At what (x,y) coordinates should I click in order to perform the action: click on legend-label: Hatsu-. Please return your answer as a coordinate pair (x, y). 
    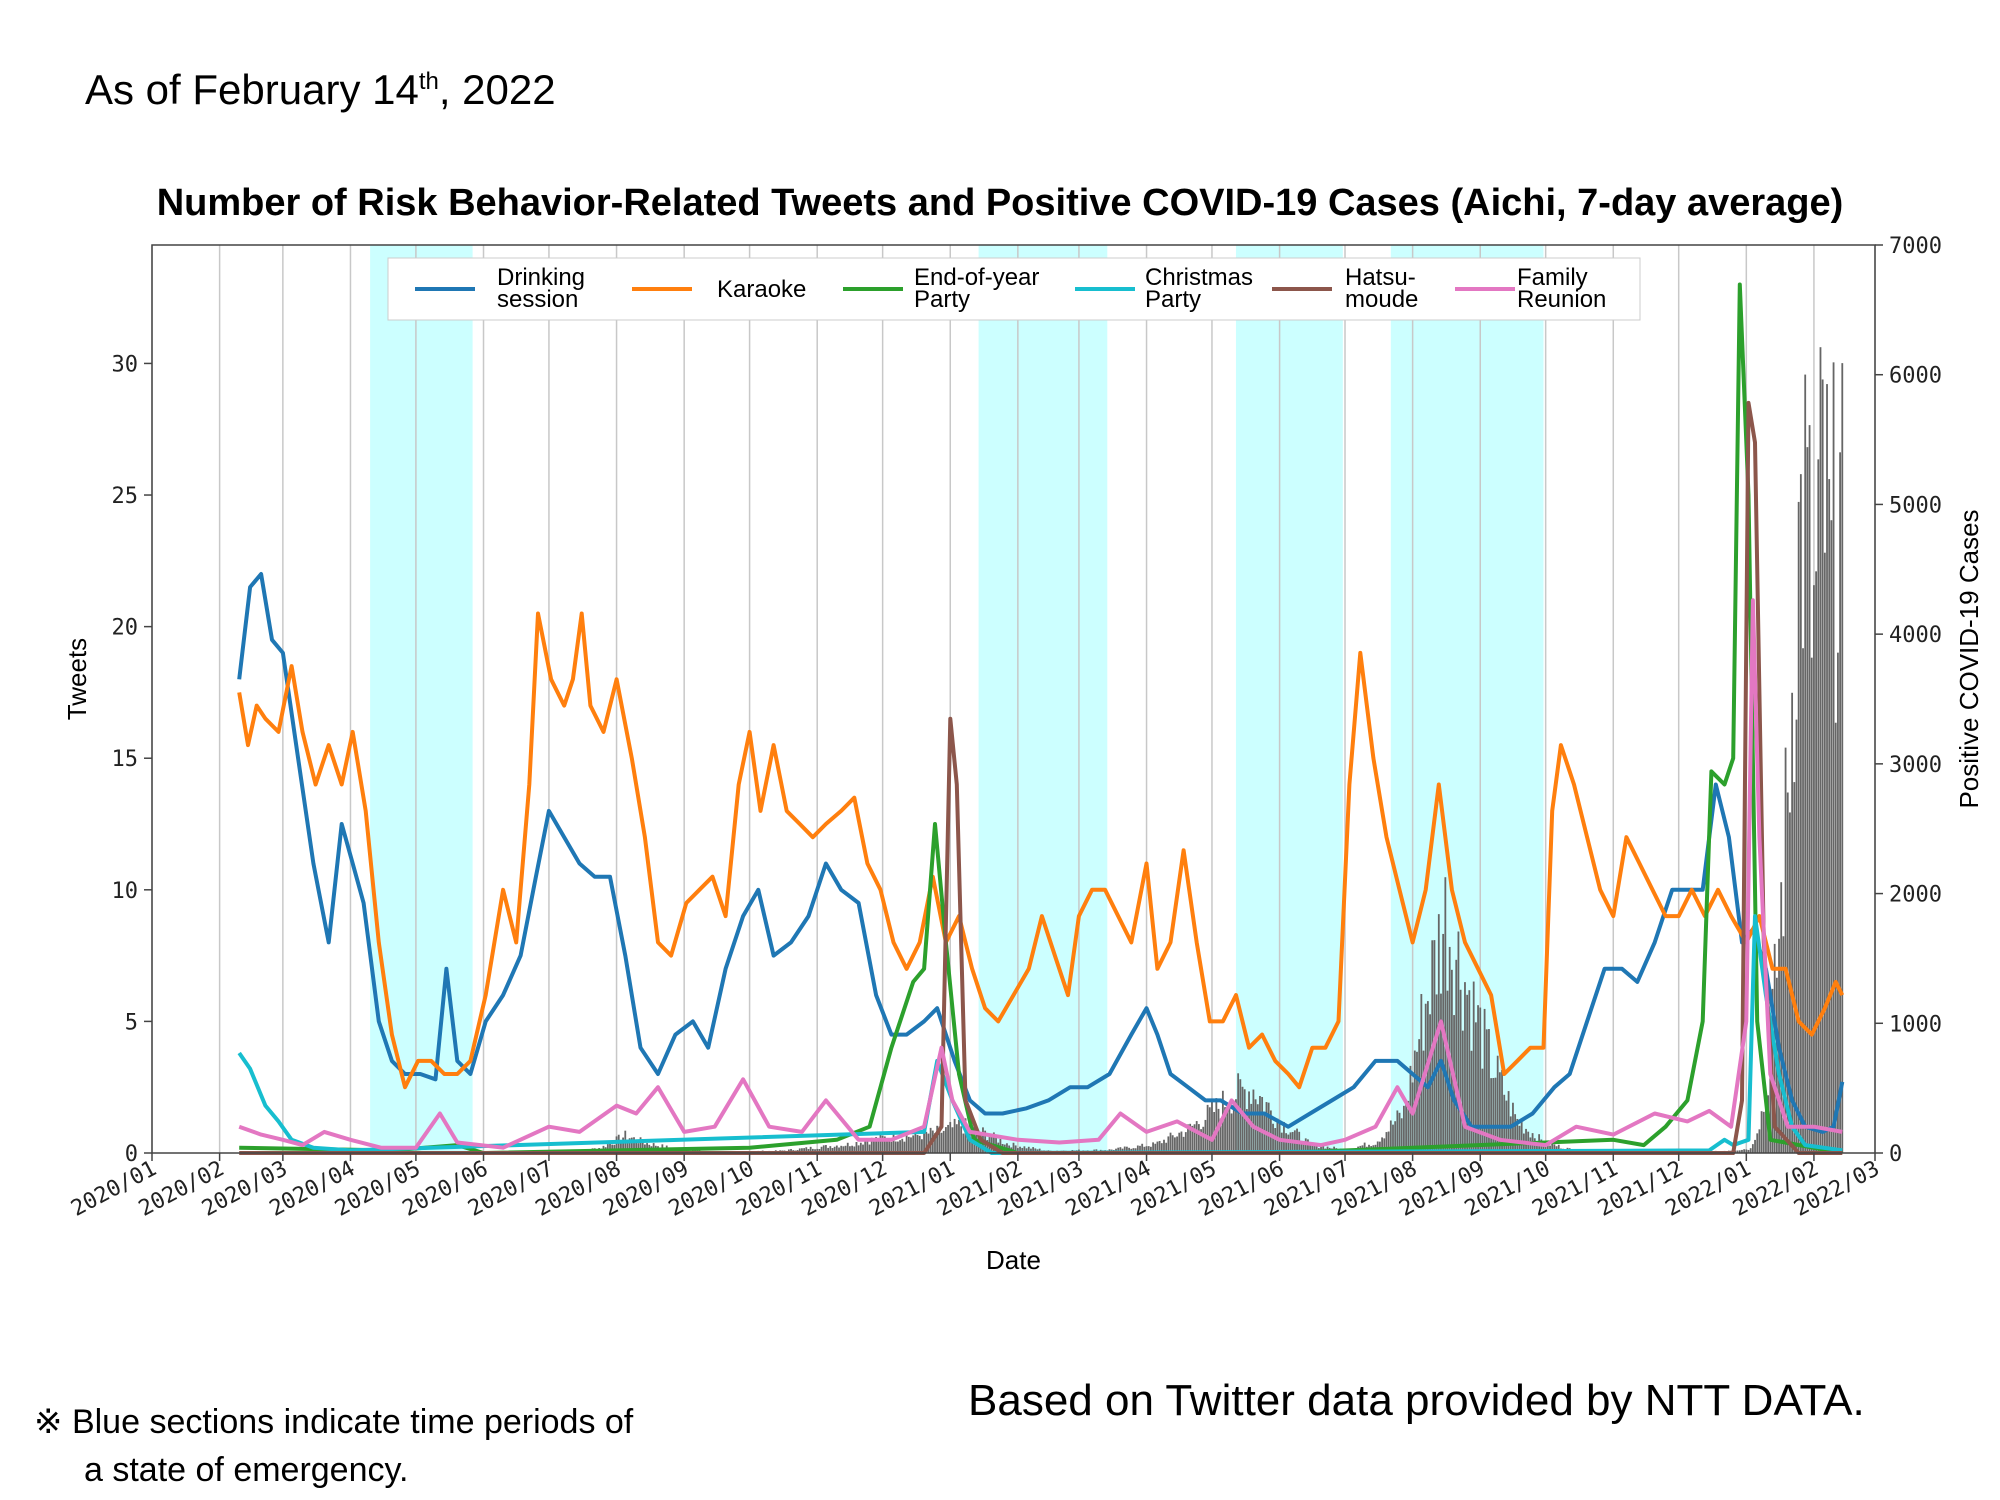
    Looking at the image, I should click on (1380, 277).